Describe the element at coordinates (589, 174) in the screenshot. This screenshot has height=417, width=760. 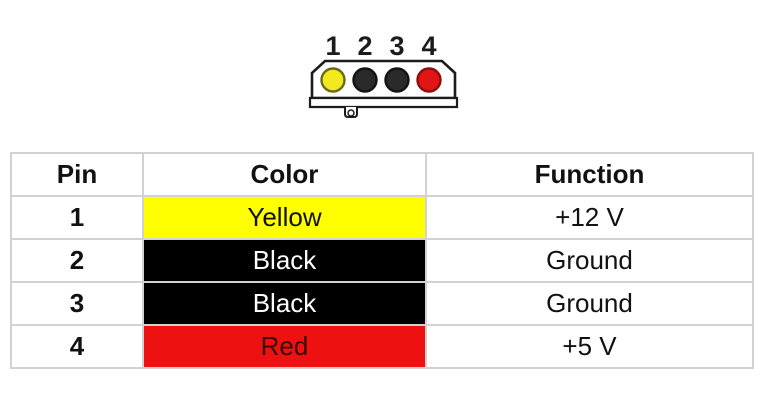
I see `column-header-function: Function` at that location.